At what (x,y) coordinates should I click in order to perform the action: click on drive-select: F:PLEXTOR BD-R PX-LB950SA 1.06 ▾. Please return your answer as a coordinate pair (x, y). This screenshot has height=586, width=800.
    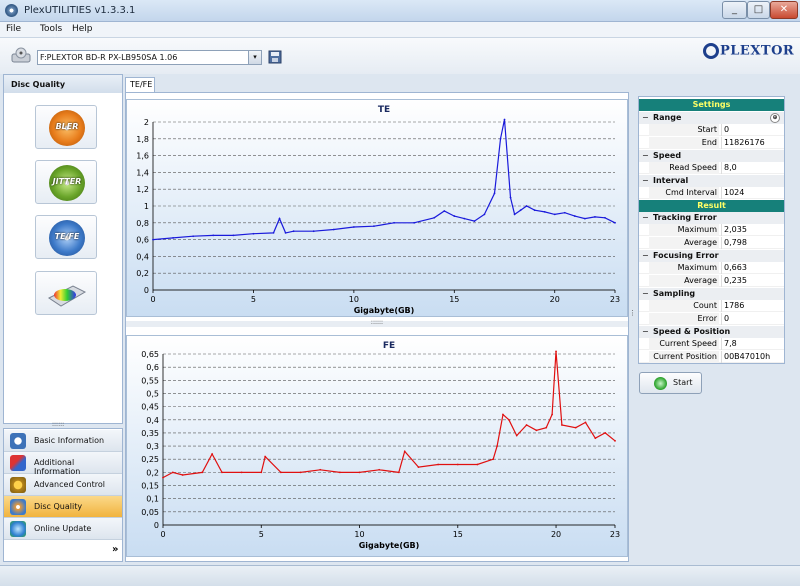
    Looking at the image, I should click on (149, 57).